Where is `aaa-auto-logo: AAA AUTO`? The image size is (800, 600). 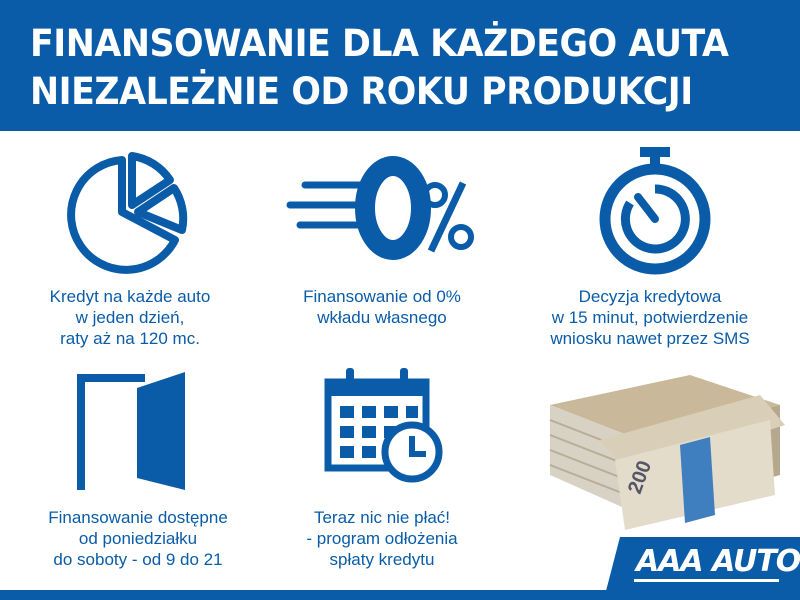
aaa-auto-logo: AAA AUTO is located at coordinates (703, 564).